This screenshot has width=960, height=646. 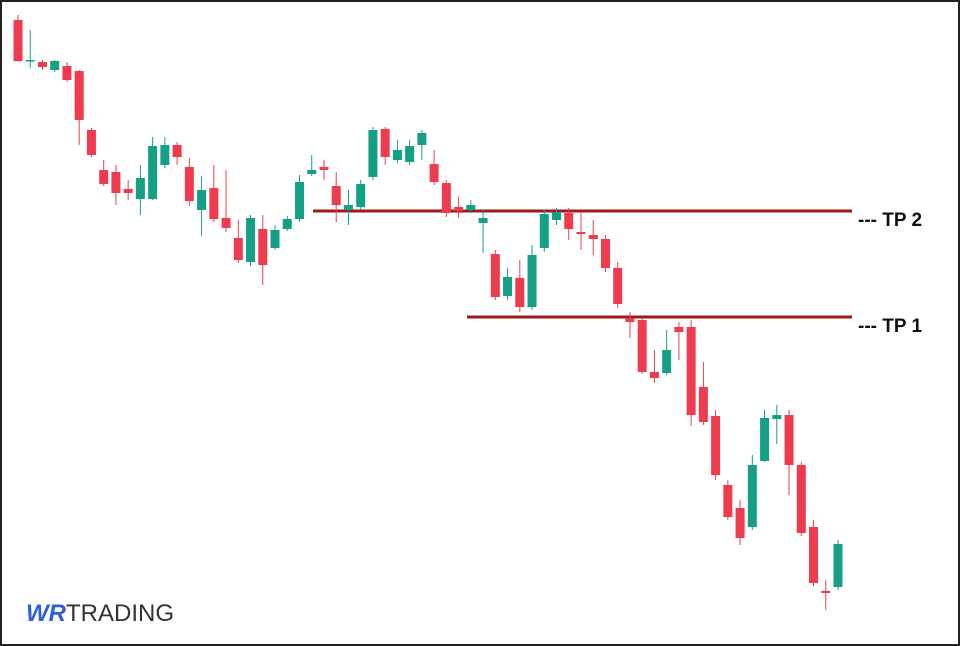 What do you see at coordinates (46, 613) in the screenshot?
I see `logo-brand: WR` at bounding box center [46, 613].